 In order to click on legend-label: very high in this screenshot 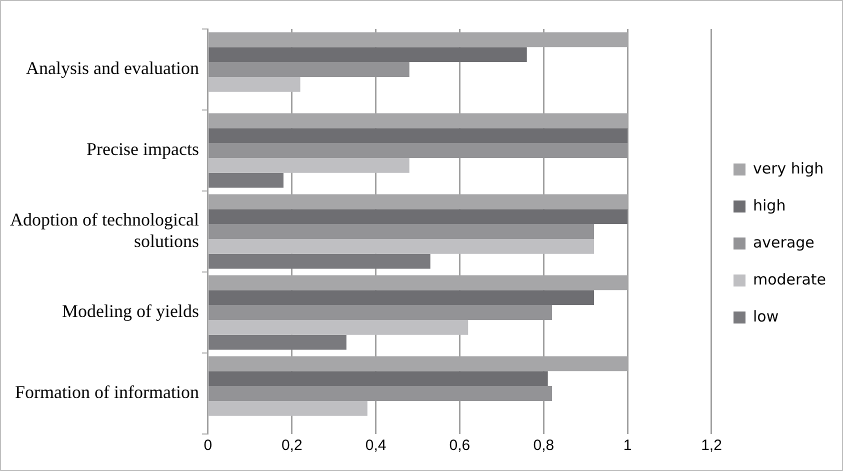, I will do `click(788, 168)`.